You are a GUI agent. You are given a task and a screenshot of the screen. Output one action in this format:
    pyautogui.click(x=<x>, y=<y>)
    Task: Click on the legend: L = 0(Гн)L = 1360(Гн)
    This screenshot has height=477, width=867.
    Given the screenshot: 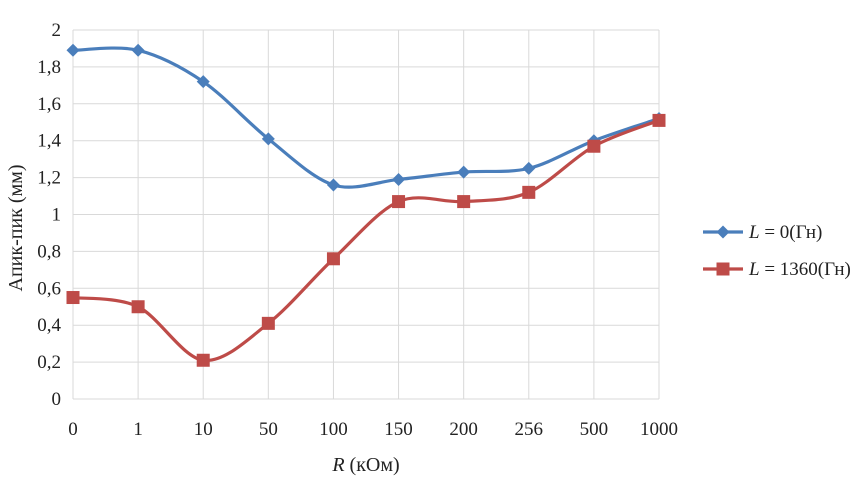 What is the action you would take?
    pyautogui.click(x=777, y=251)
    